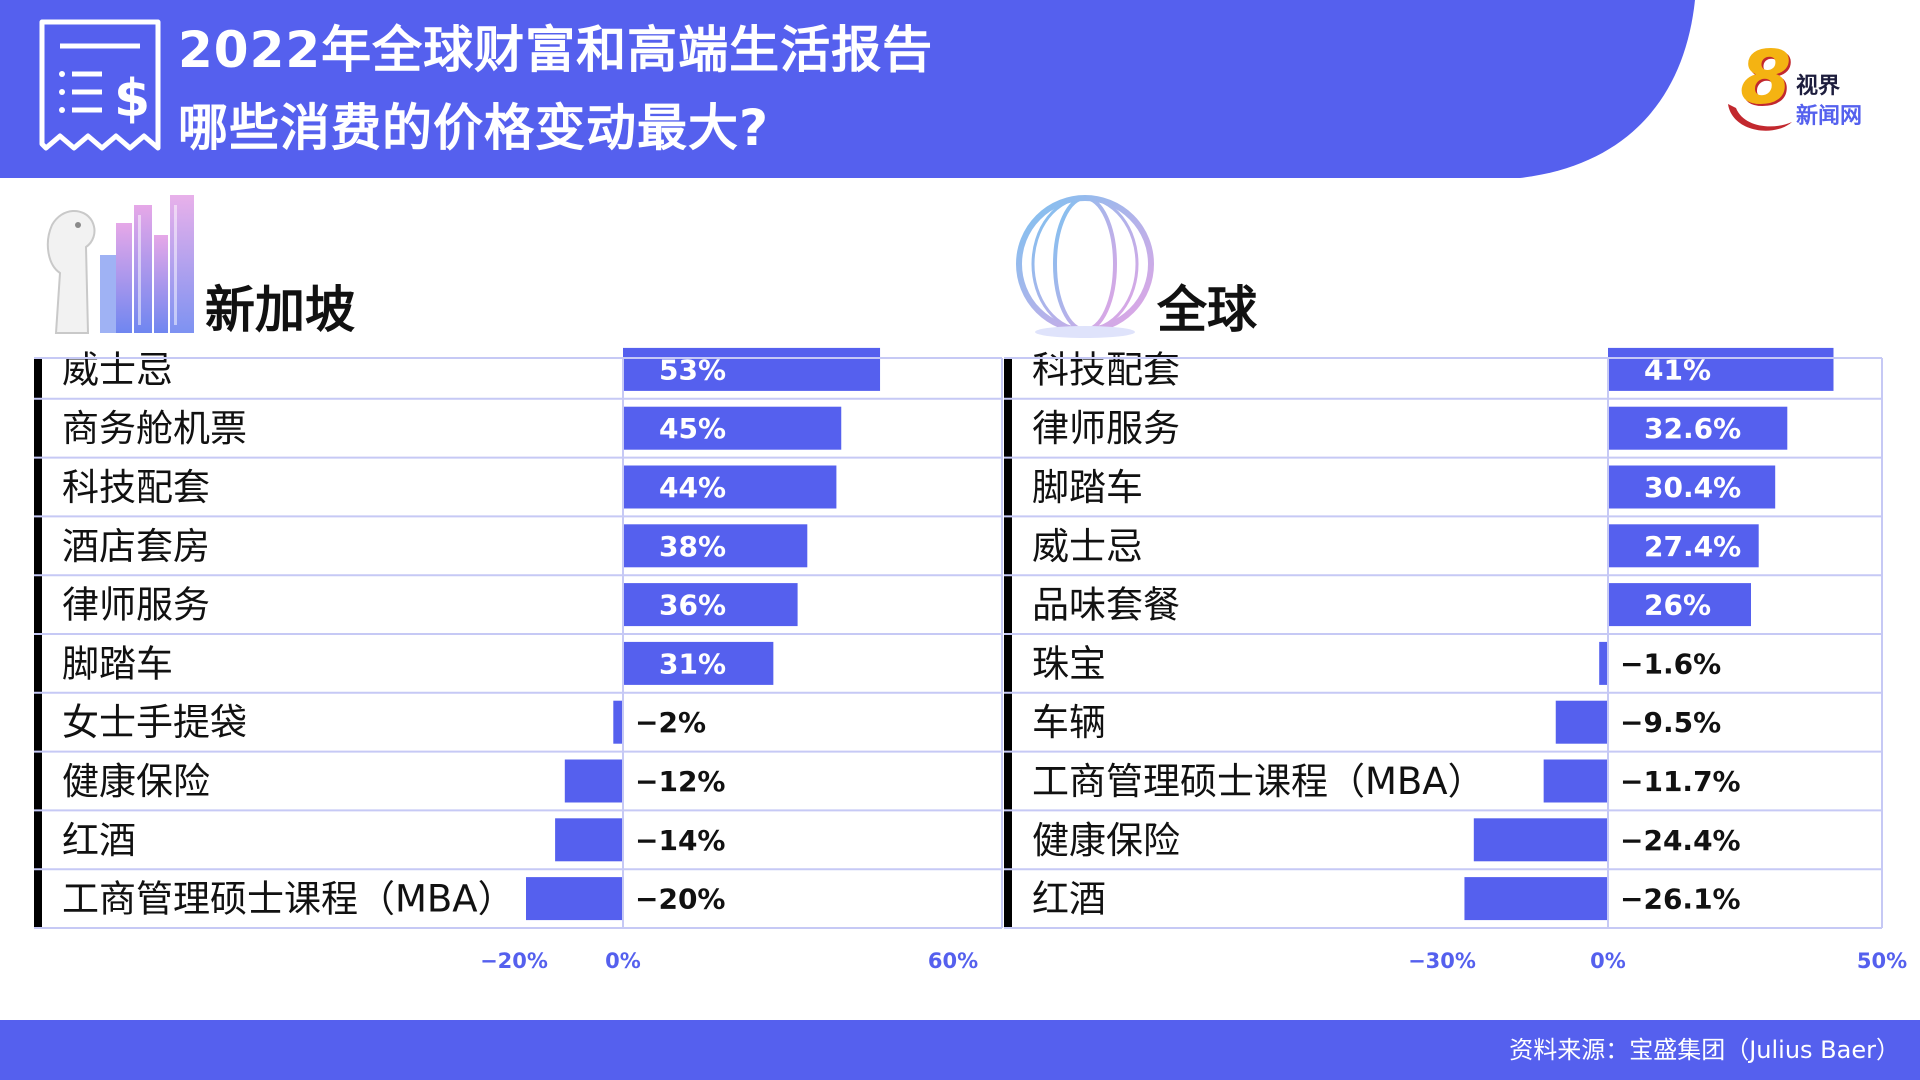  I want to click on data-label: 27.4%, so click(1692, 546).